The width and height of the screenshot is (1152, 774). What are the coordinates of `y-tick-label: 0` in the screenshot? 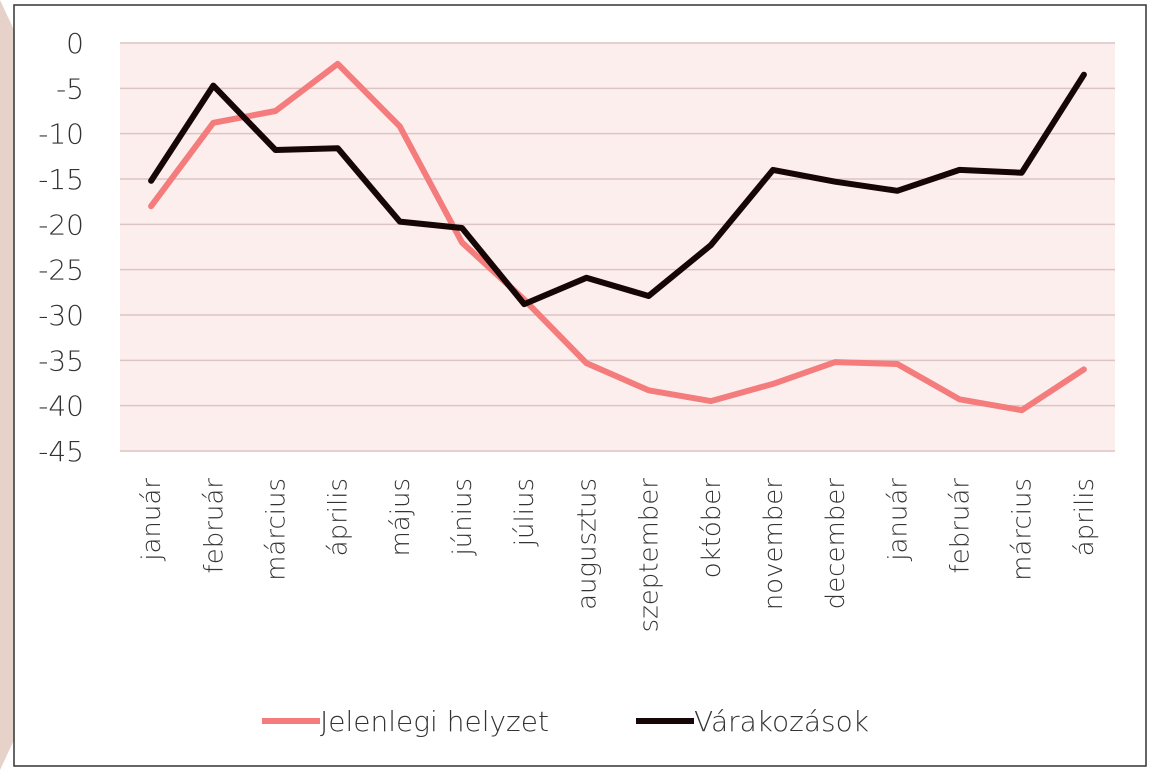 It's located at (75, 43).